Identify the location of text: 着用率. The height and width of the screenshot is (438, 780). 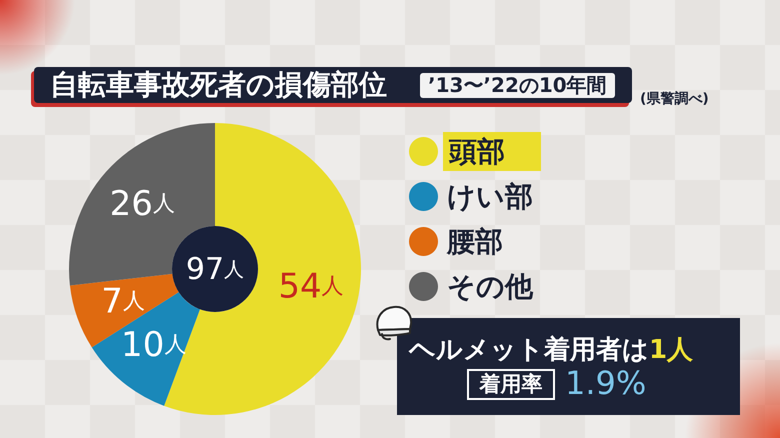
(511, 384).